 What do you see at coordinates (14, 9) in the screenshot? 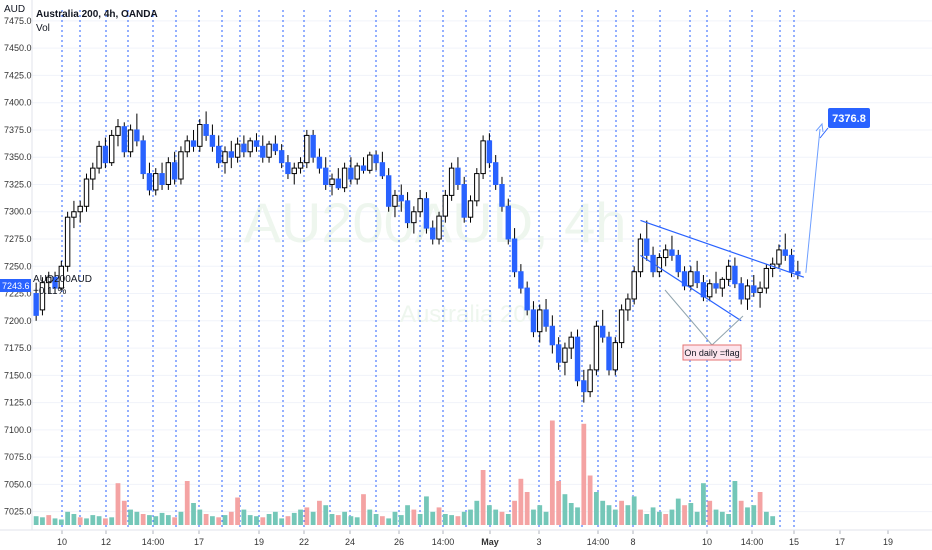
I see `currency-label: AUD` at bounding box center [14, 9].